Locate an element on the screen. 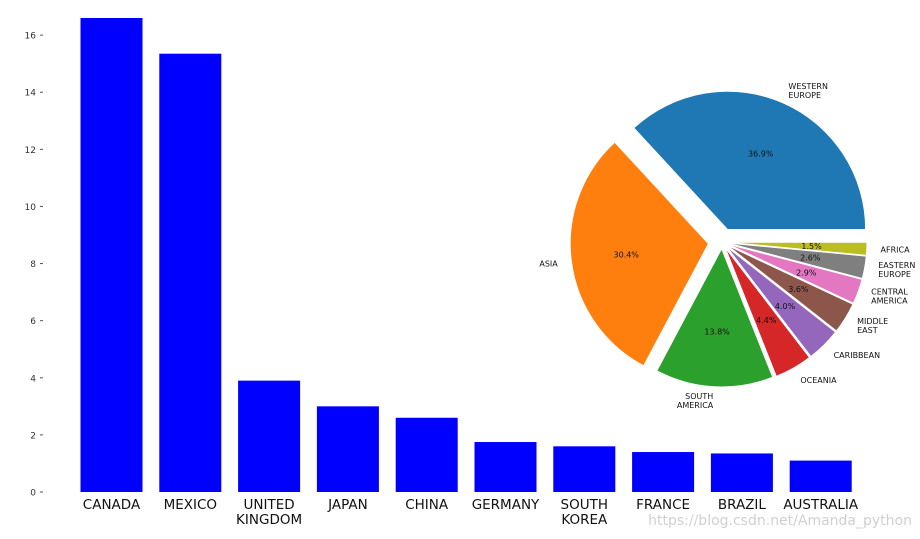 The height and width of the screenshot is (539, 920). bar-japan is located at coordinates (347, 449).